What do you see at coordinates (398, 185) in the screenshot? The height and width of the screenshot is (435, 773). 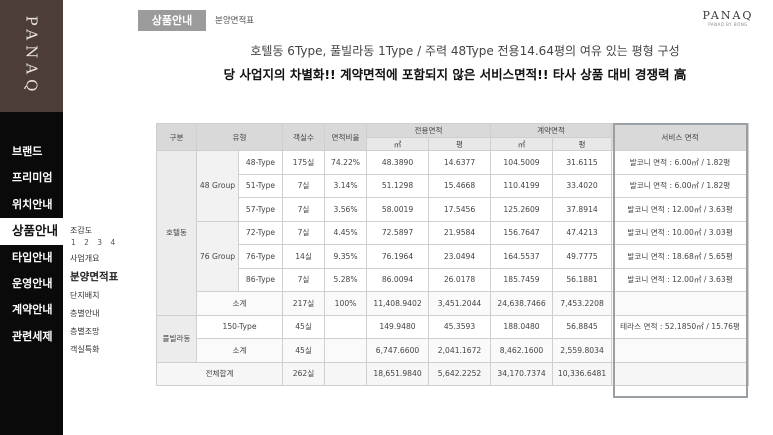 I see `cell-ex-m2: 51.1298` at bounding box center [398, 185].